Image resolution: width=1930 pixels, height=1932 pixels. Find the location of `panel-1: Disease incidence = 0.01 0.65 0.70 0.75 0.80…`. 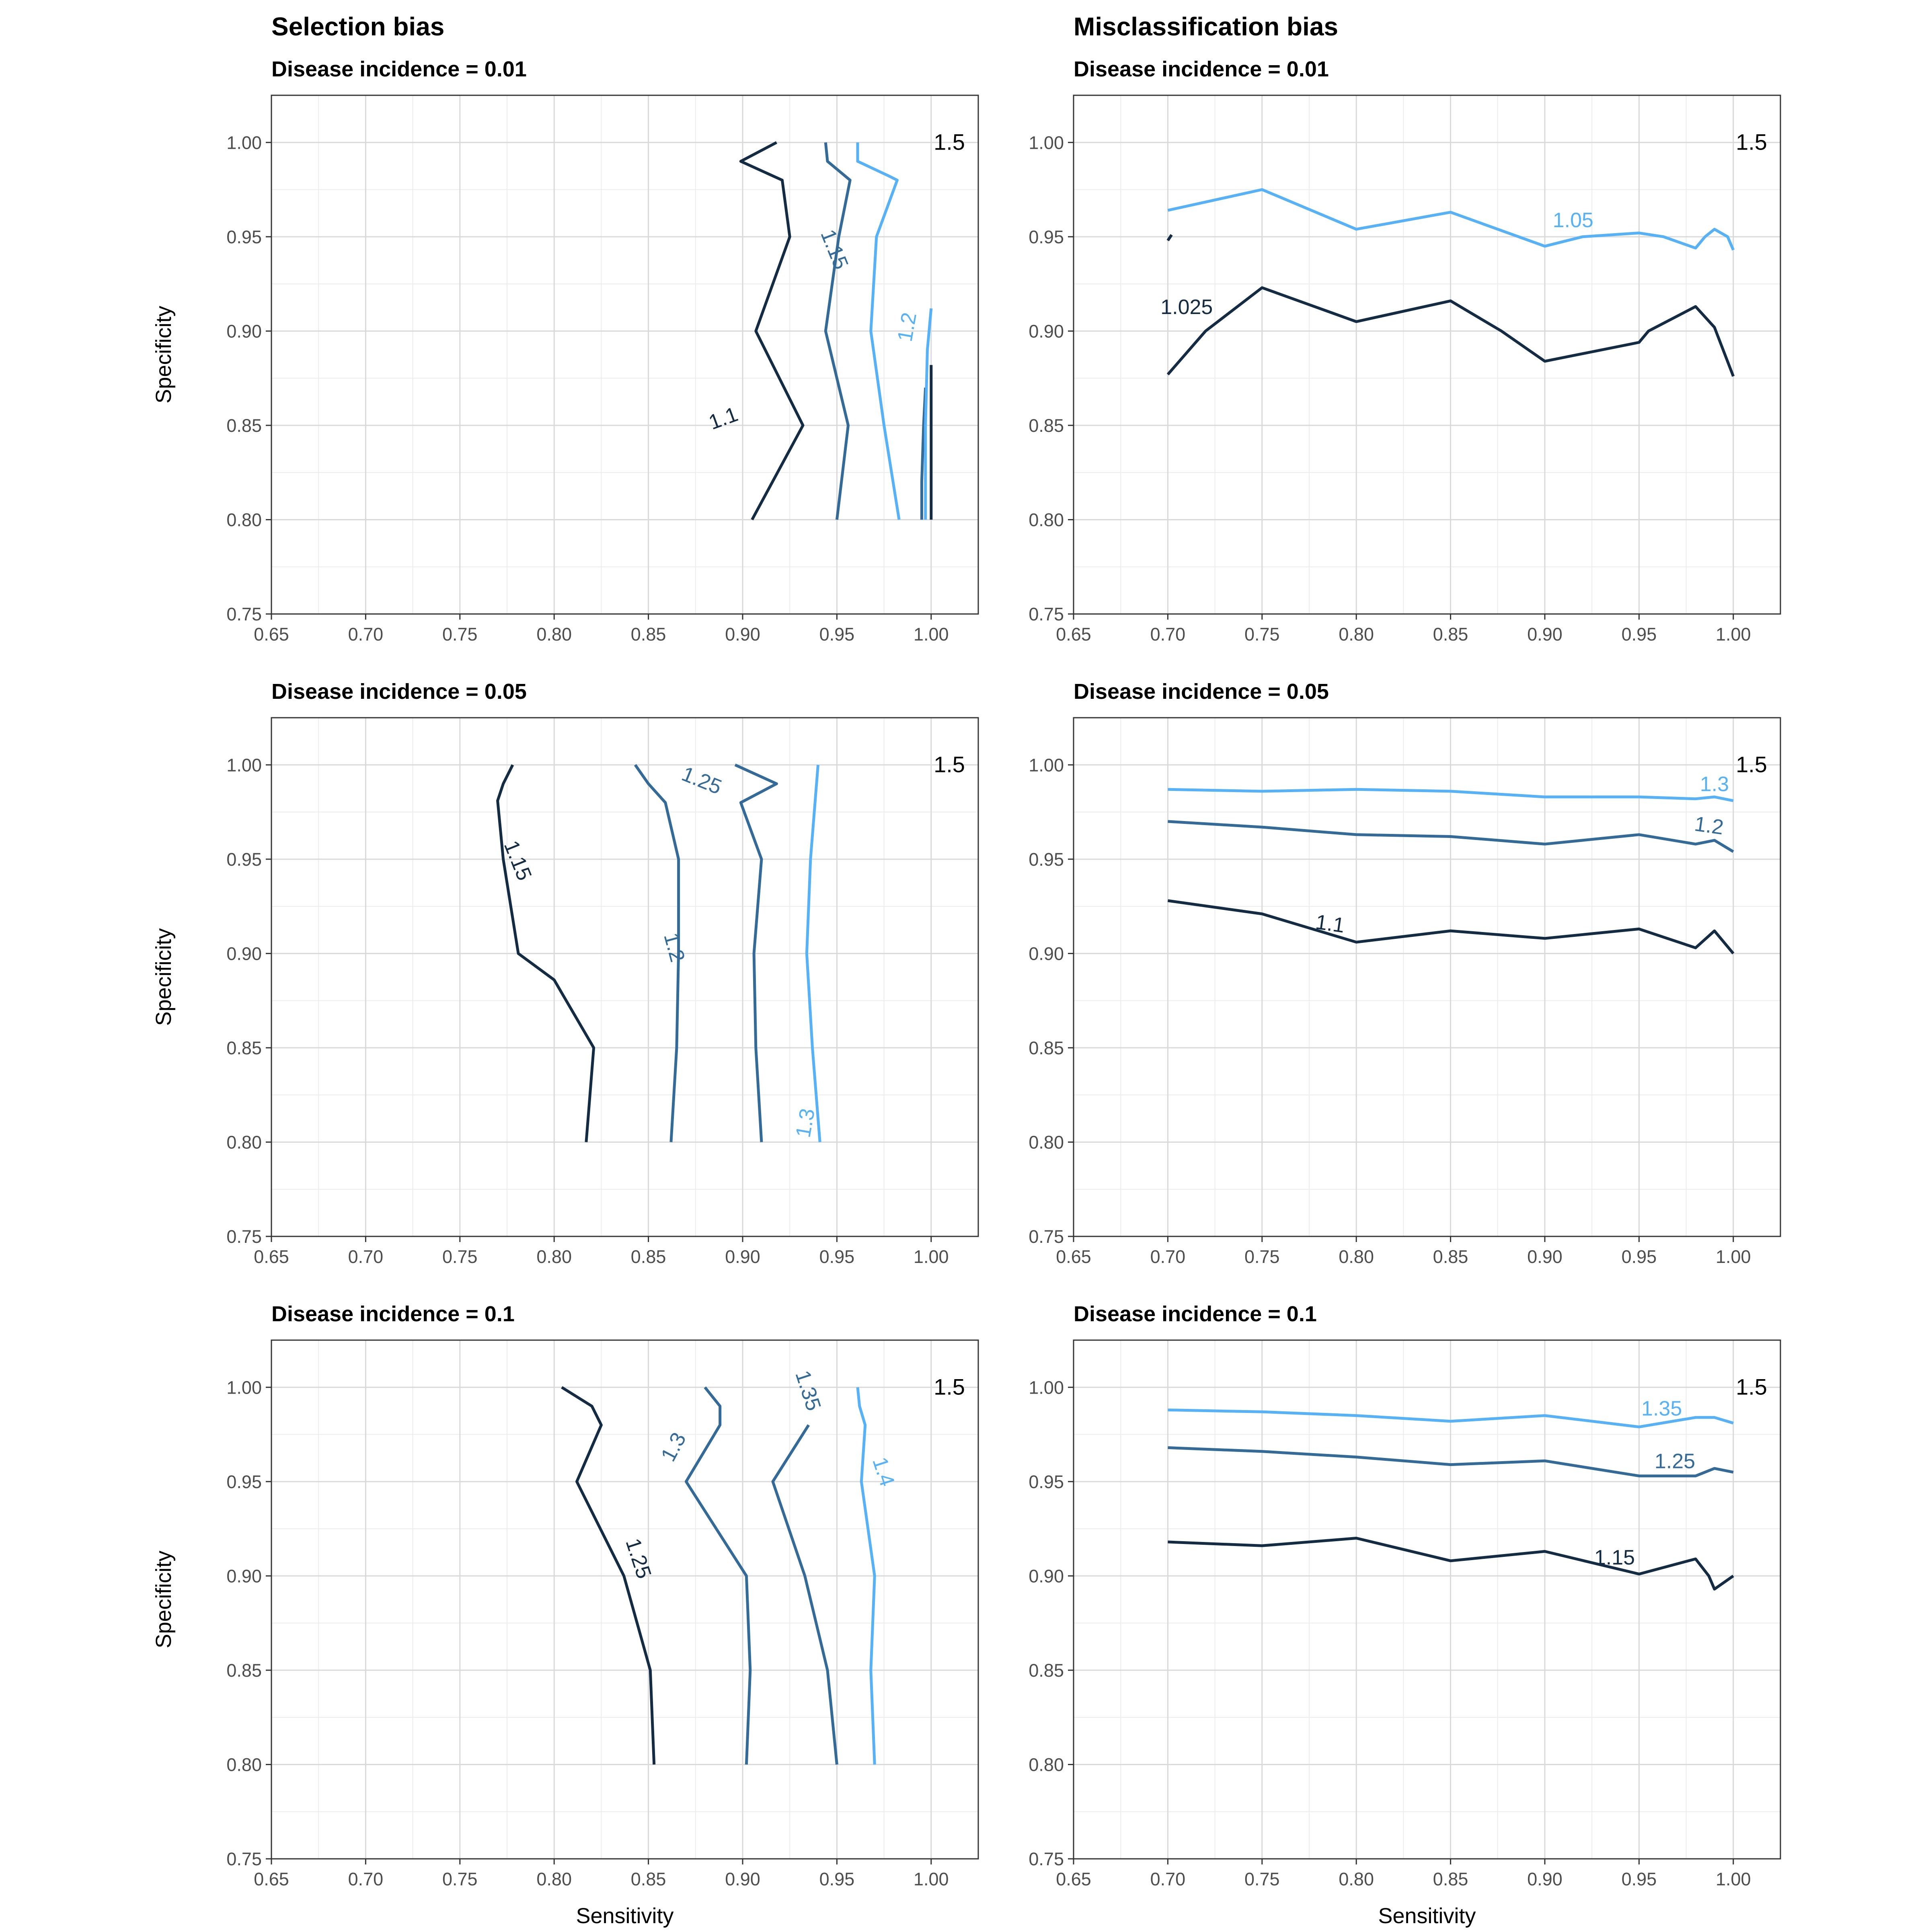

panel-1: Disease incidence = 0.01 0.65 0.70 0.75 0.80… is located at coordinates (565, 351).